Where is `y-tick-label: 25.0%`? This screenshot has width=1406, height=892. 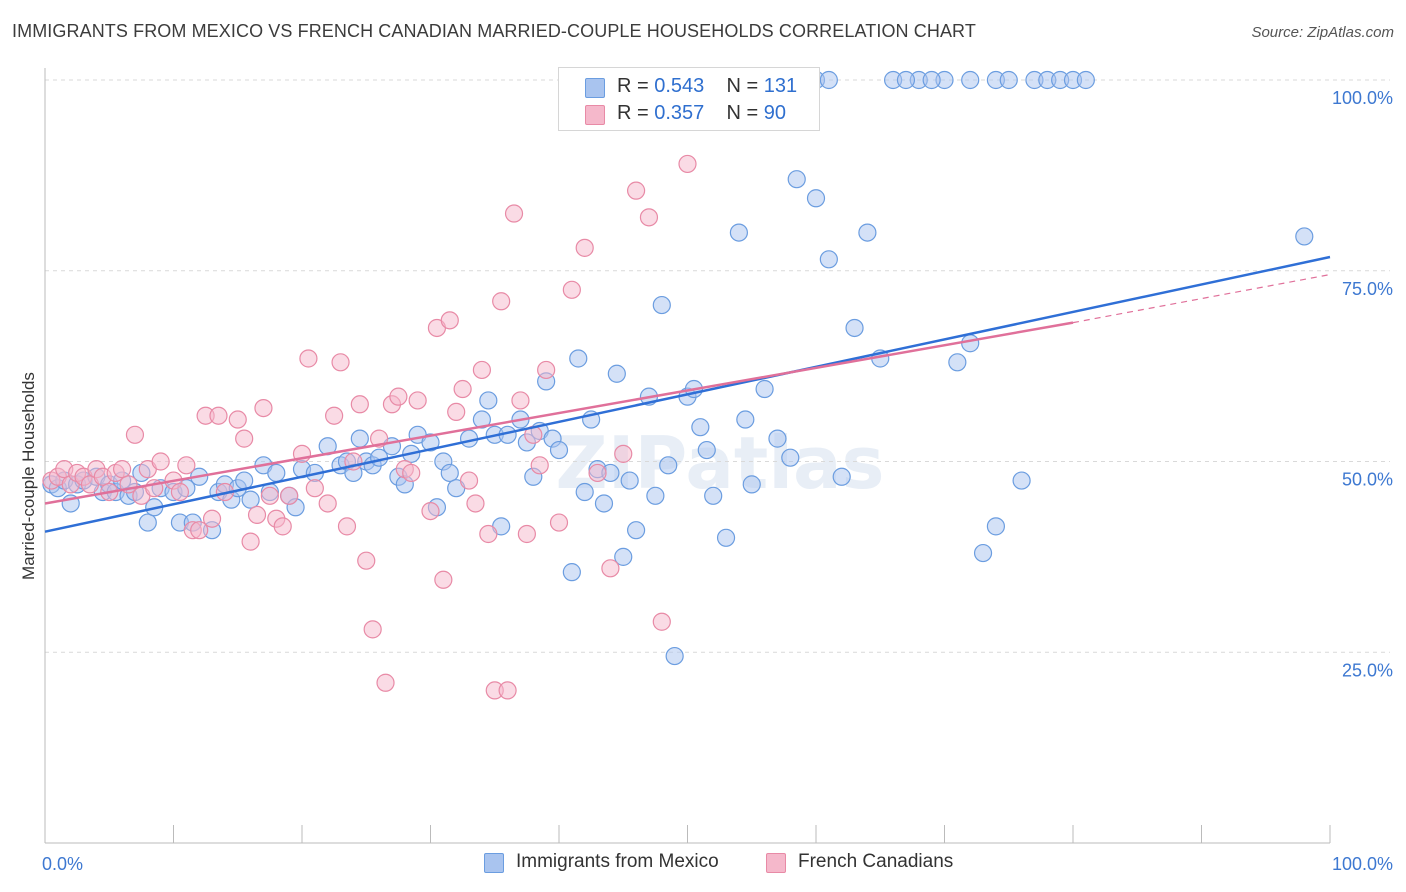 y-tick-label: 25.0% is located at coordinates (1367, 670).